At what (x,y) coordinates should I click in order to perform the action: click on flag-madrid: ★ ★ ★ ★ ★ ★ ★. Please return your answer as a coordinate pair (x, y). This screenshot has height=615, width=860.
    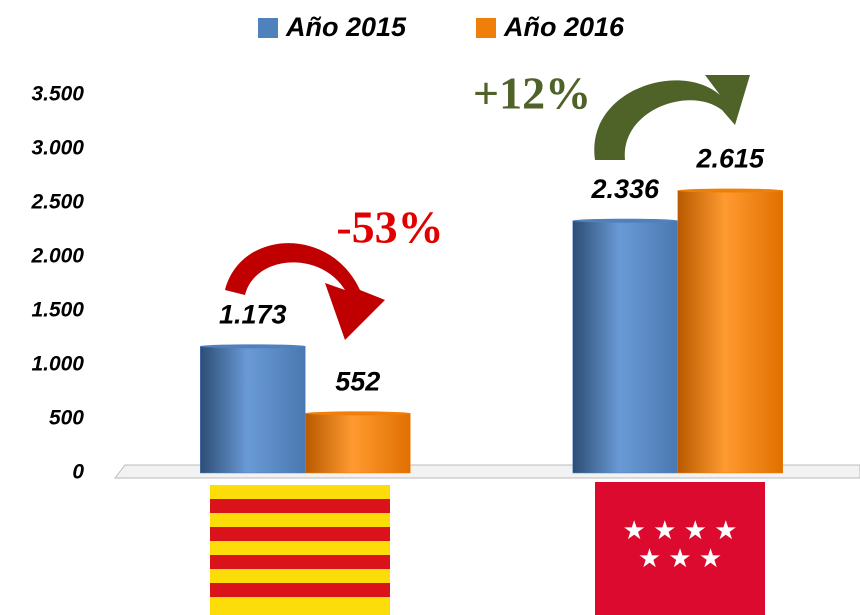
    Looking at the image, I should click on (680, 548).